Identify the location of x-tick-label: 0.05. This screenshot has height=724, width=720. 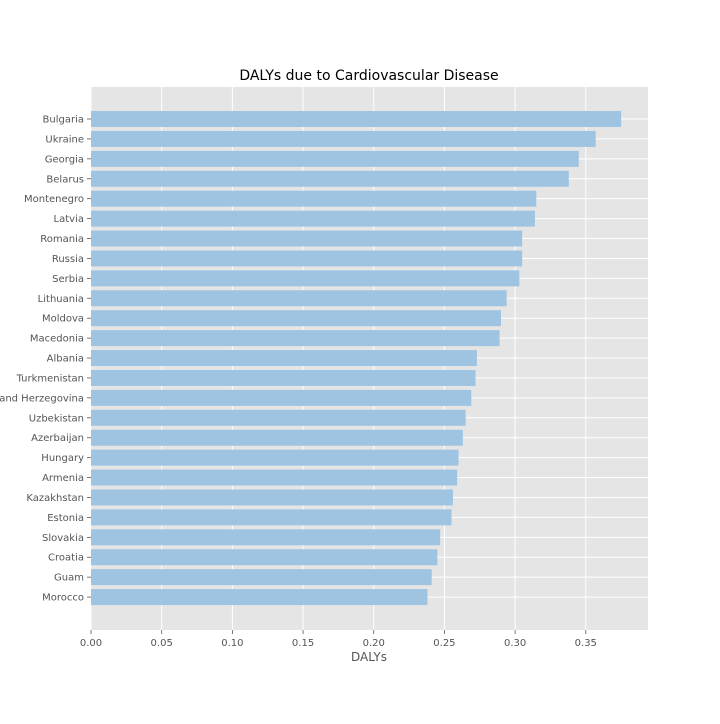
(162, 643).